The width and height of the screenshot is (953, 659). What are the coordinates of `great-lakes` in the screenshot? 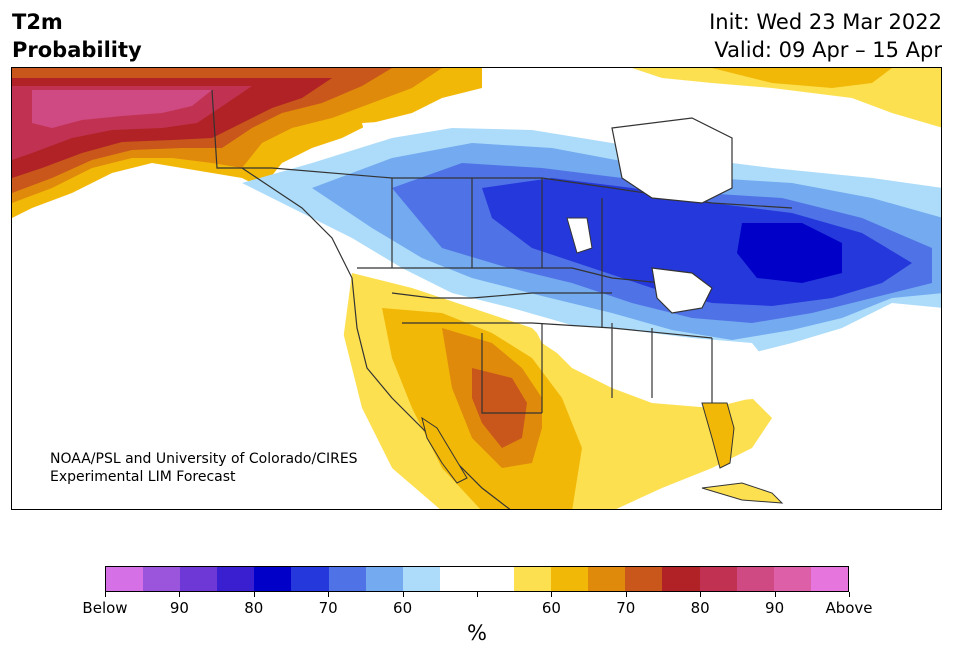 It's located at (682, 290).